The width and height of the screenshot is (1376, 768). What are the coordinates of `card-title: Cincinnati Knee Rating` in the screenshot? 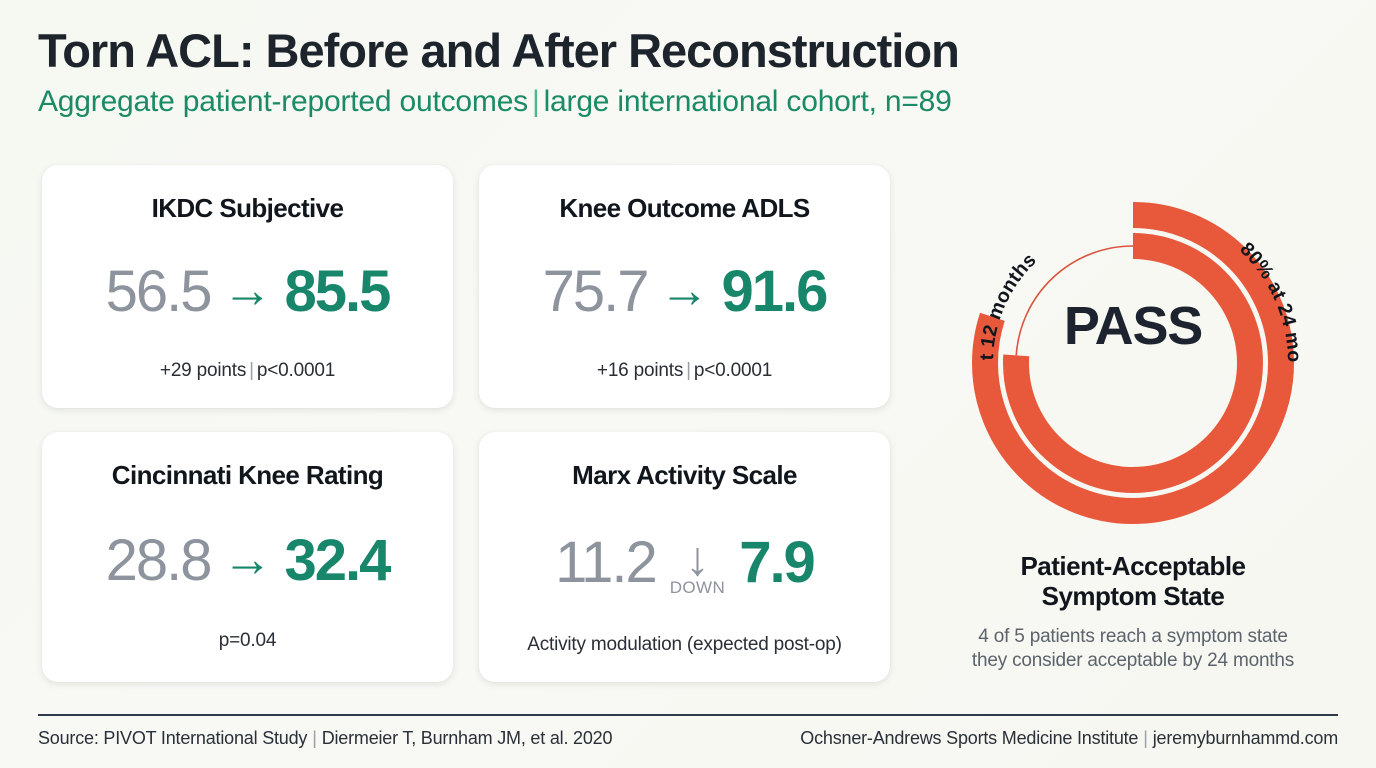 It's located at (247, 475).